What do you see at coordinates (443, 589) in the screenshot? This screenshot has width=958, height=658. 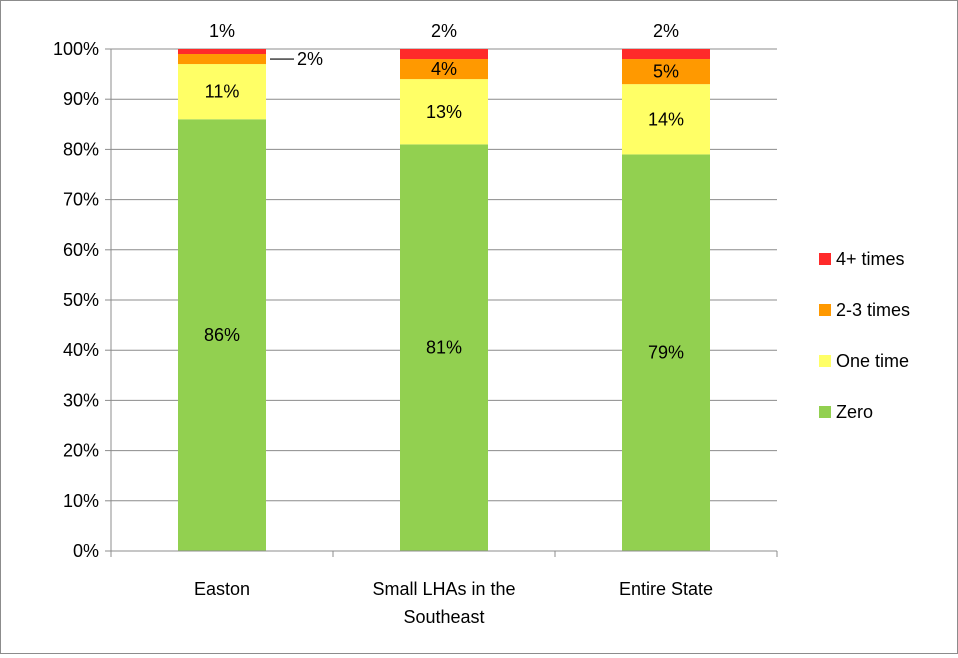 I see `x-tick-label: Small LHAs in the` at bounding box center [443, 589].